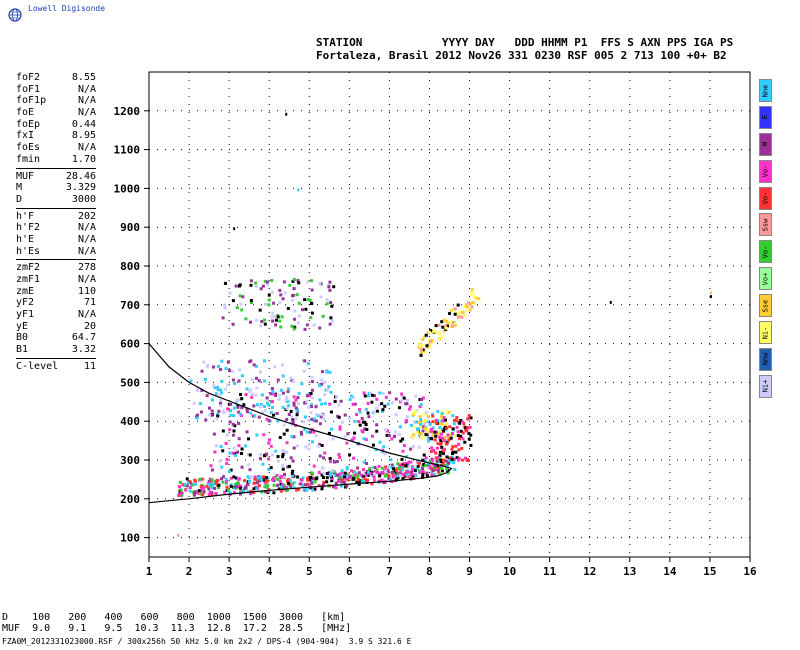 Image resolution: width=800 pixels, height=650 pixels. What do you see at coordinates (127, 150) in the screenshot?
I see `y-tick-label: 1100` at bounding box center [127, 150].